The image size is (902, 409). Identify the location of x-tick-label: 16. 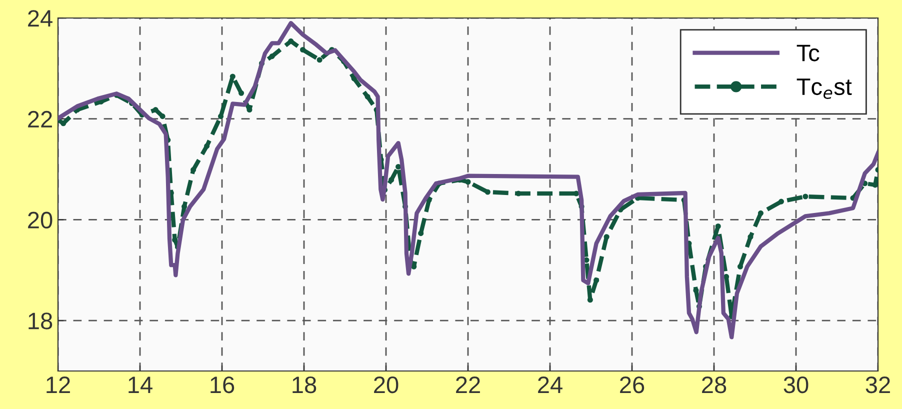
(222, 385).